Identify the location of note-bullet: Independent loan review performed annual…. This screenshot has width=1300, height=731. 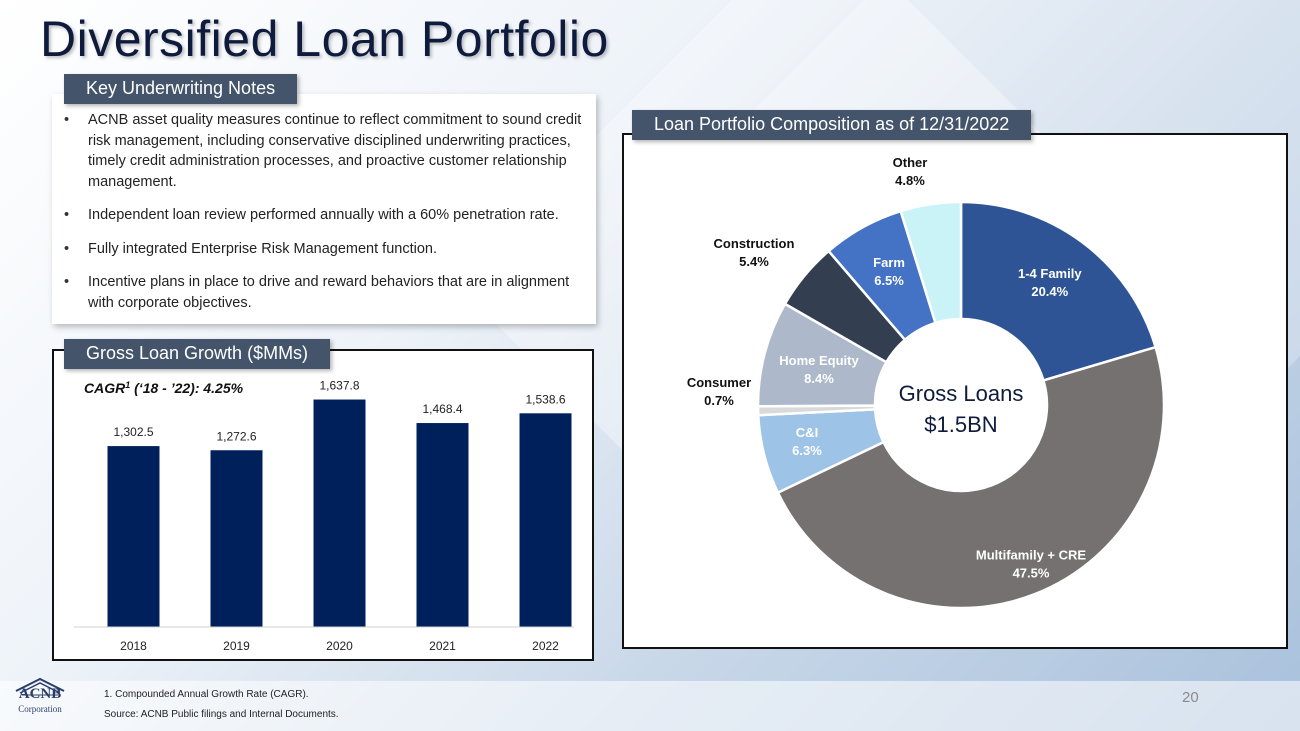
(325, 215).